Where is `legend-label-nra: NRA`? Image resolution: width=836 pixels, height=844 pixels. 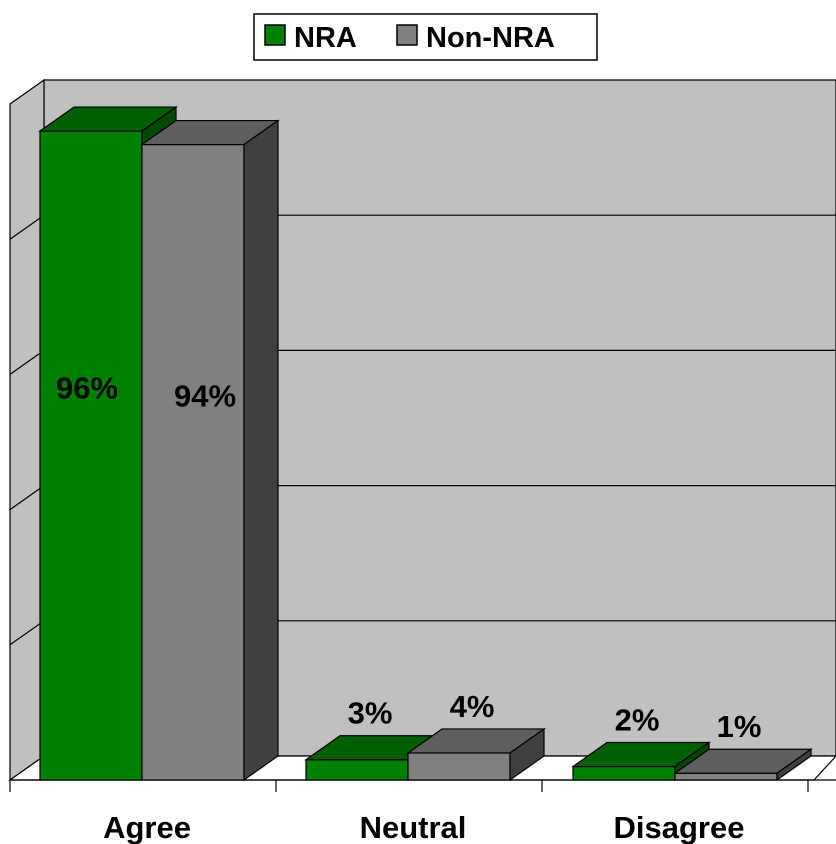
legend-label-nra: NRA is located at coordinates (325, 38).